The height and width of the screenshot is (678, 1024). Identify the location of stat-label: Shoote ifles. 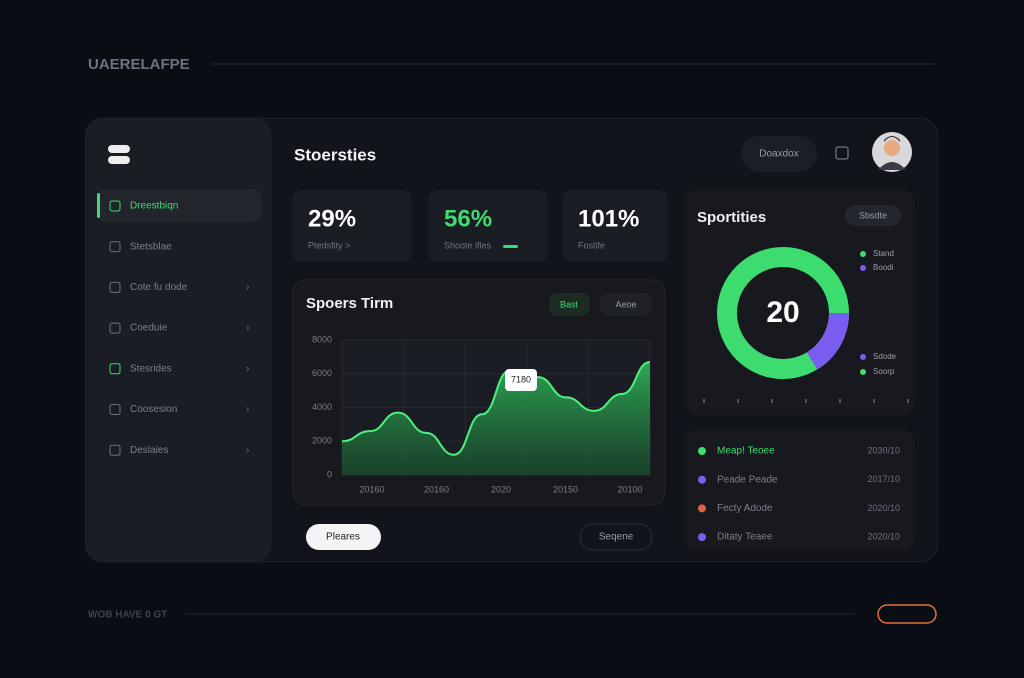
(468, 245).